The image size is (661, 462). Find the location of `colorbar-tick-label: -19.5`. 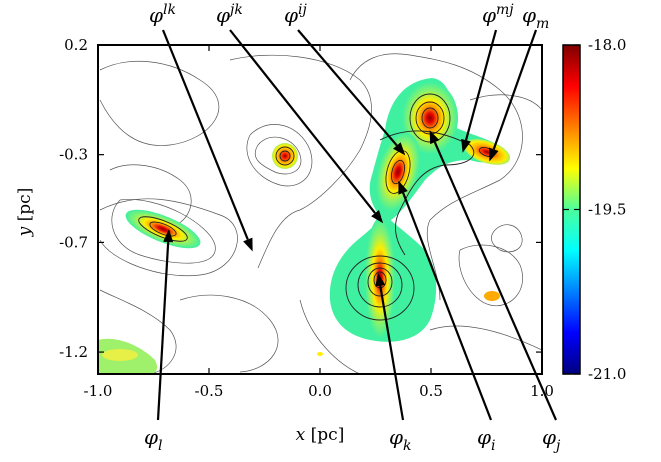

colorbar-tick-label: -19.5 is located at coordinates (607, 210).